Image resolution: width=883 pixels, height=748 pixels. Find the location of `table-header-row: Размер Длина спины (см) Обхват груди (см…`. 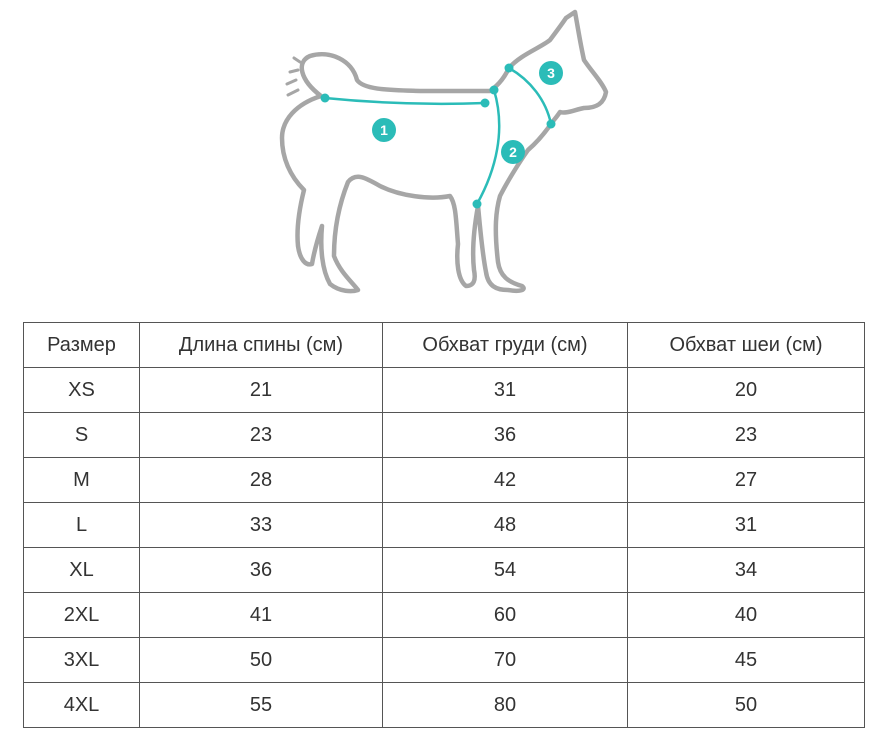

table-header-row: Размер Длина спины (см) Обхват груди (см… is located at coordinates (444, 345).